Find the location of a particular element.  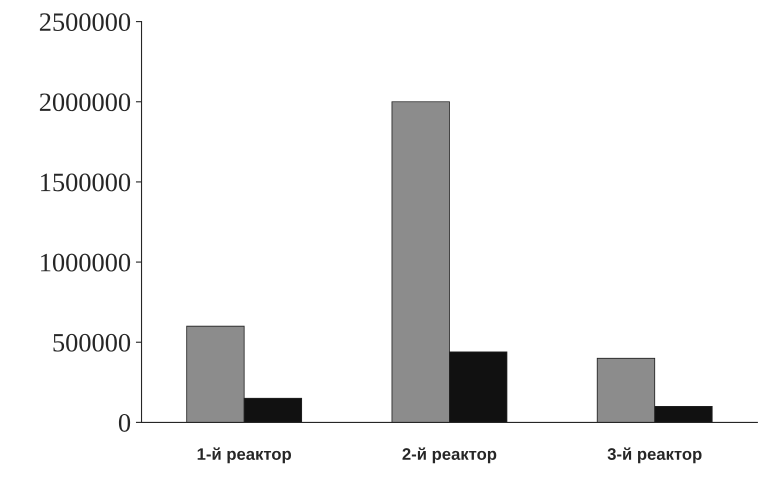

y-tick-label: 2500000 is located at coordinates (85, 22).